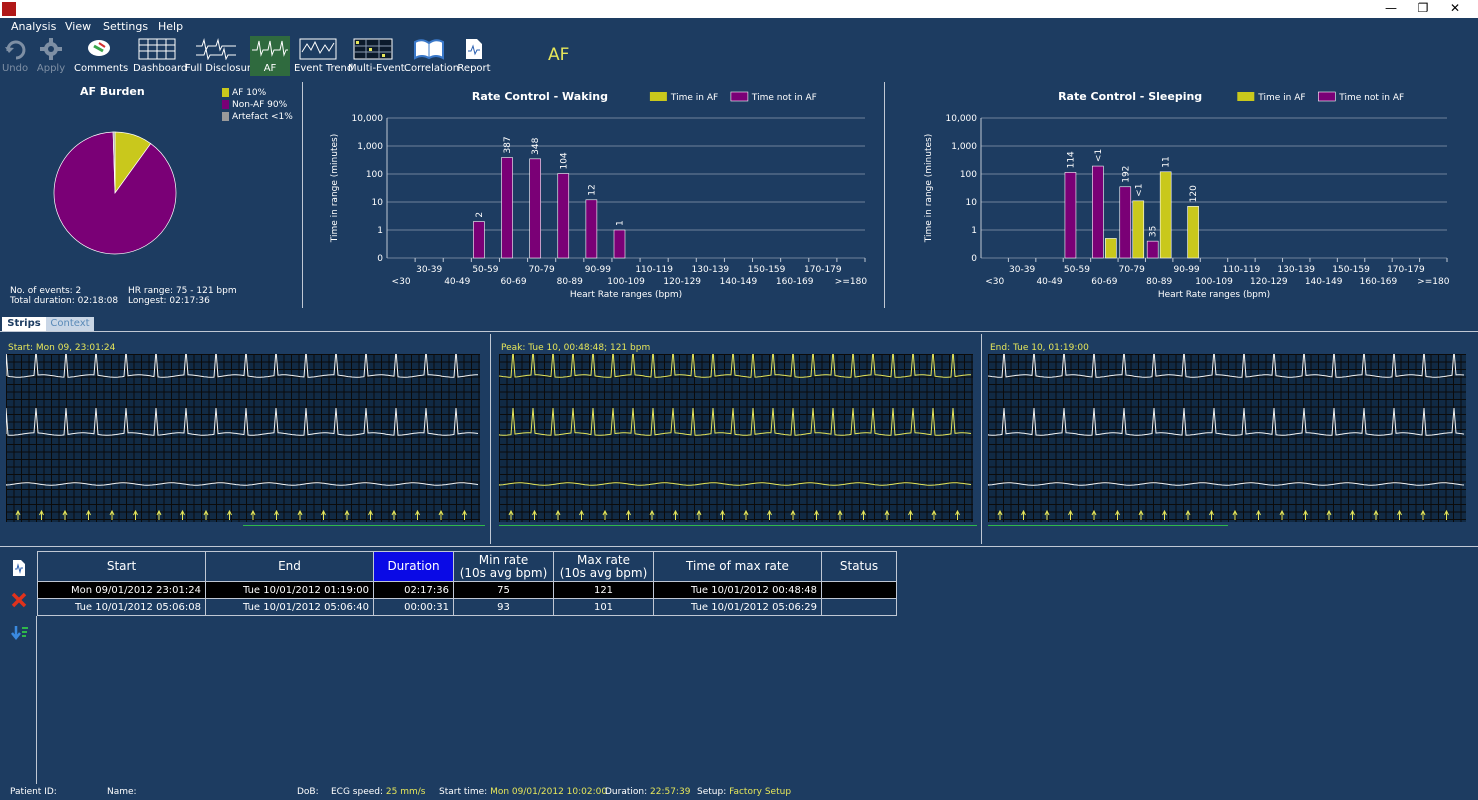 Image resolution: width=1478 pixels, height=800 pixels. What do you see at coordinates (1126, 174) in the screenshot?
I see `bar-data-label: 192` at bounding box center [1126, 174].